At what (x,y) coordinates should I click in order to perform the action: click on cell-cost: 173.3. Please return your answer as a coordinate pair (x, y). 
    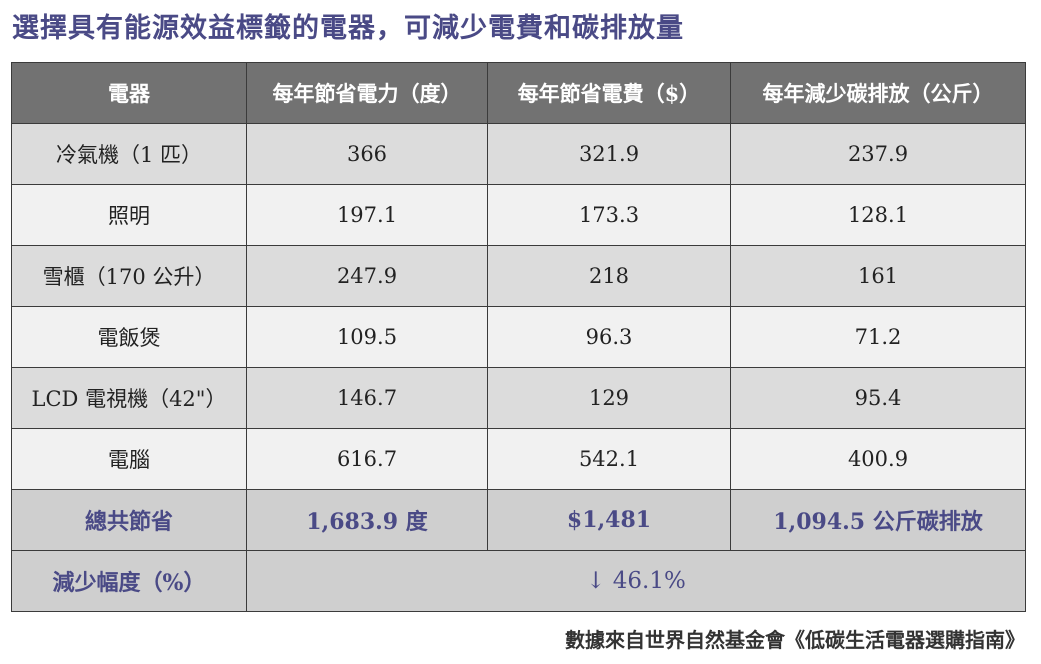
    Looking at the image, I should click on (609, 215).